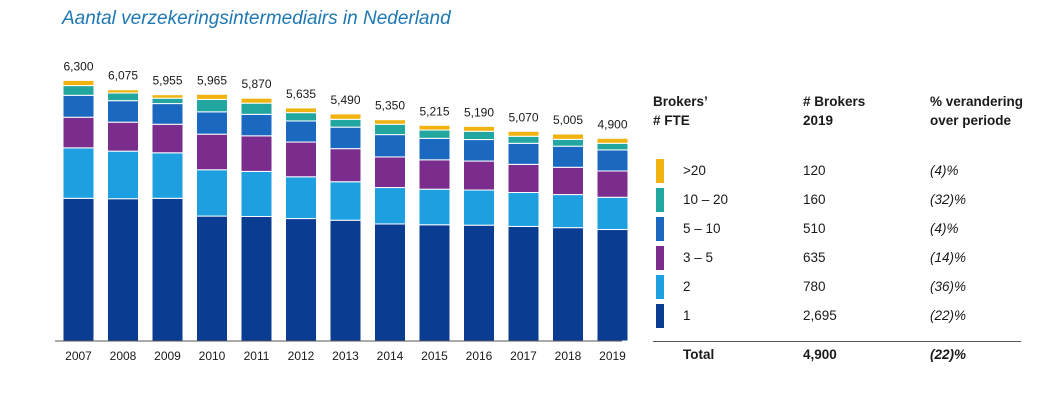  Describe the element at coordinates (167, 356) in the screenshot. I see `x-tick-label: 2009` at that location.